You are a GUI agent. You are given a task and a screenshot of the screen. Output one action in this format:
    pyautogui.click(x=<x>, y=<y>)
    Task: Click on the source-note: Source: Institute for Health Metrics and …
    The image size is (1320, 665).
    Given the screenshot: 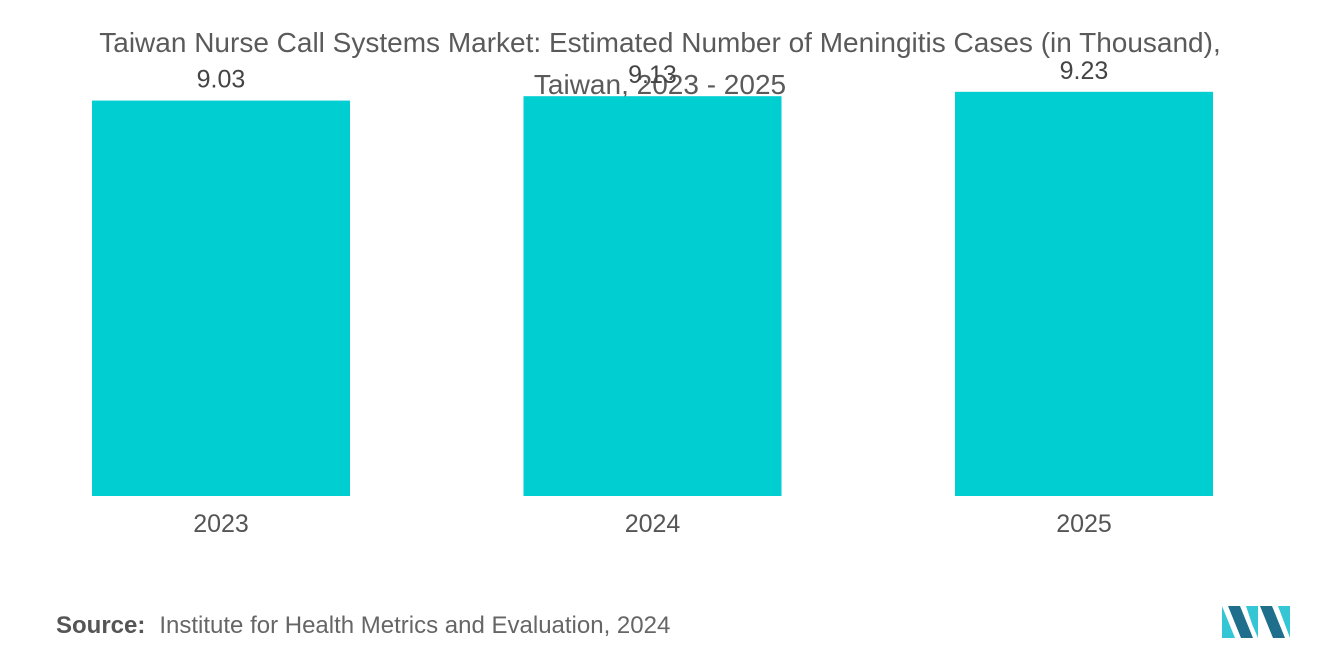 What is the action you would take?
    pyautogui.click(x=363, y=626)
    